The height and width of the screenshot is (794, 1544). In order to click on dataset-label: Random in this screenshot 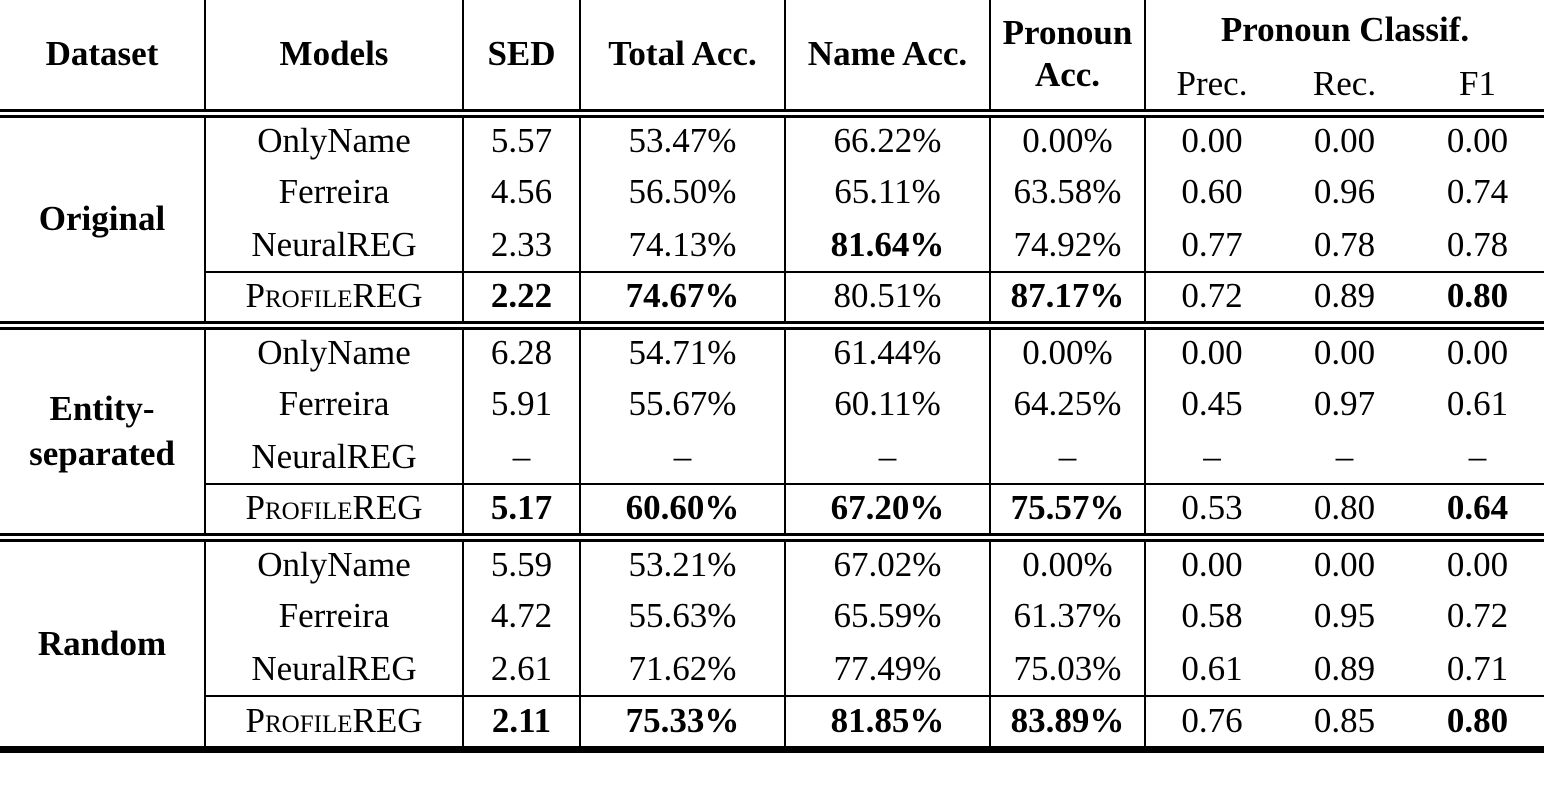, I will do `click(102, 640)`.